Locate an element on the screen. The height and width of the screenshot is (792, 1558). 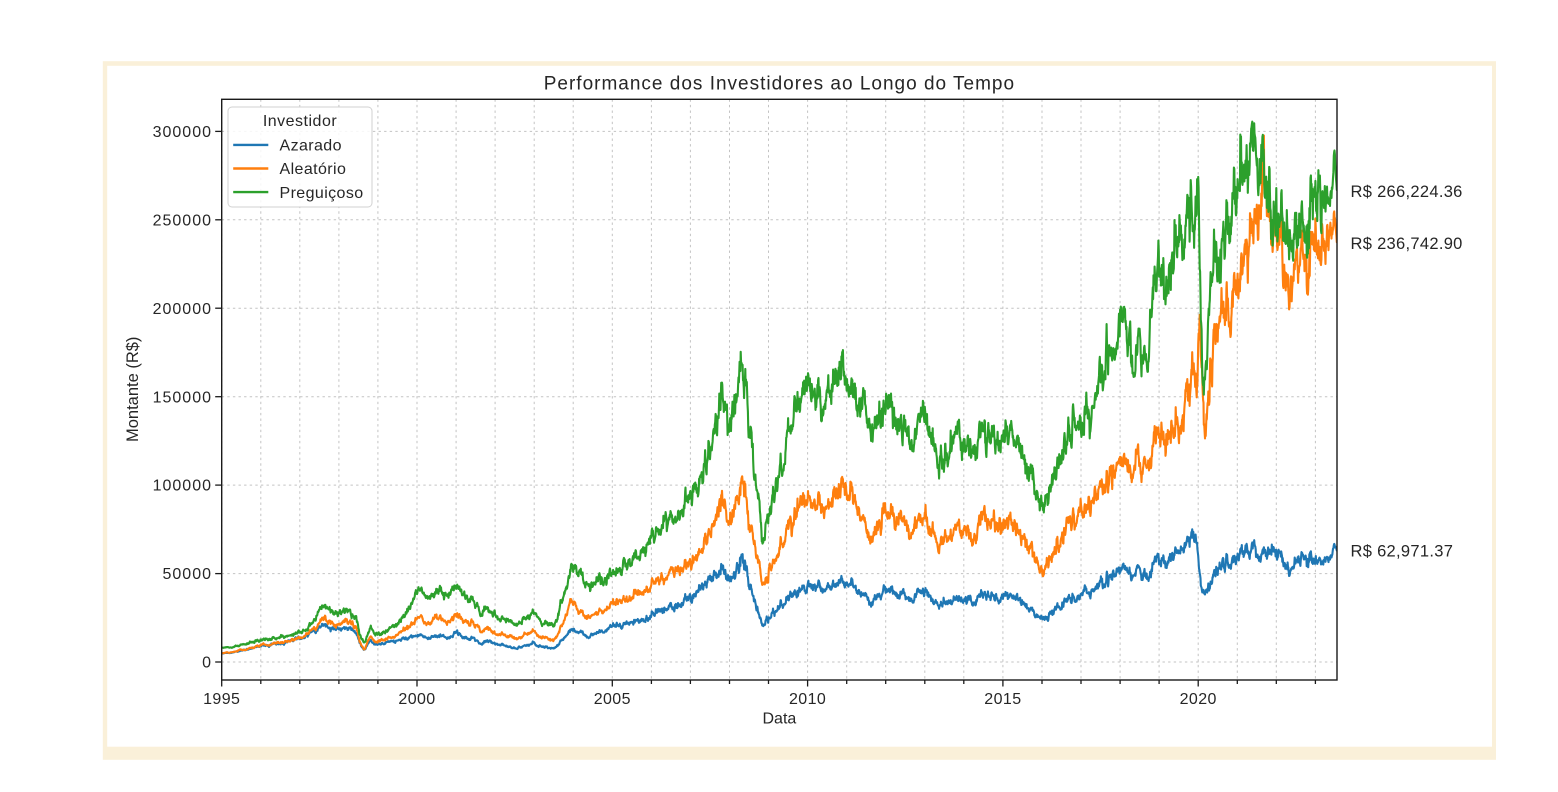
svg-text: Data is located at coordinates (780, 719).